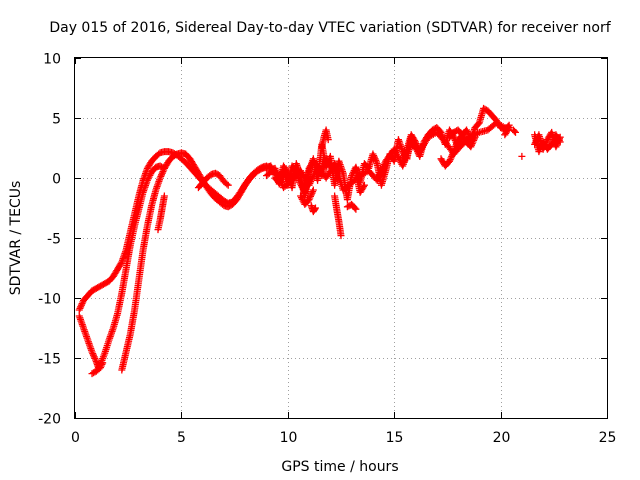 Image resolution: width=640 pixels, height=480 pixels. What do you see at coordinates (16, 238) in the screenshot?
I see `y-axis-label: SDTVAR / TECUs` at bounding box center [16, 238].